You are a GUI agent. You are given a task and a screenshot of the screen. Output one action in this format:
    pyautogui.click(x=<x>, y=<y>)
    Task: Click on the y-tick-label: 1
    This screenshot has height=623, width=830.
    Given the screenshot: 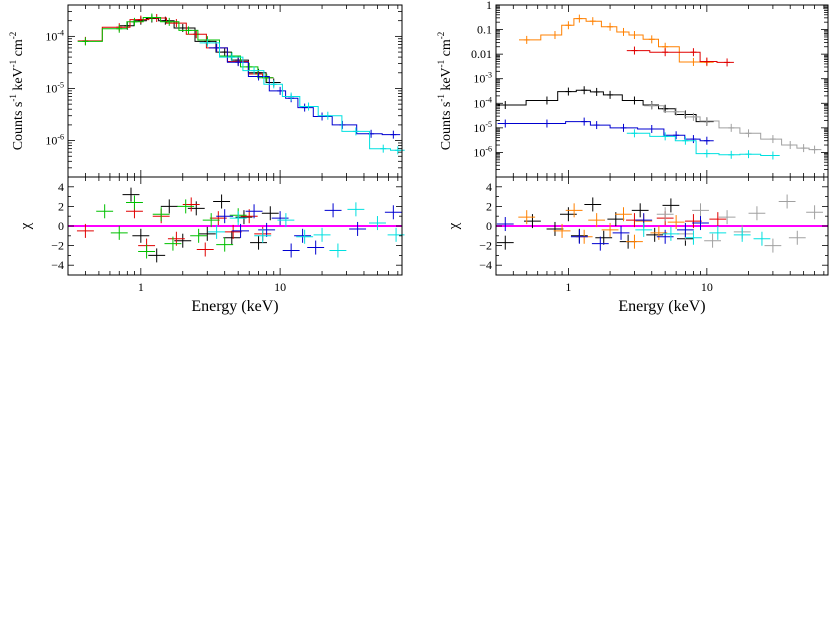 What is the action you would take?
    pyautogui.click(x=489, y=6)
    